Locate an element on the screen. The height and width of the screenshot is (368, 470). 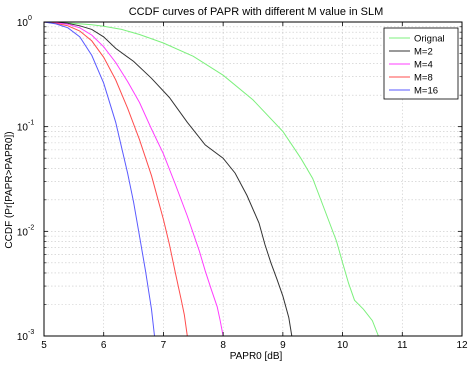
legend-label: Orignal is located at coordinates (429, 39).